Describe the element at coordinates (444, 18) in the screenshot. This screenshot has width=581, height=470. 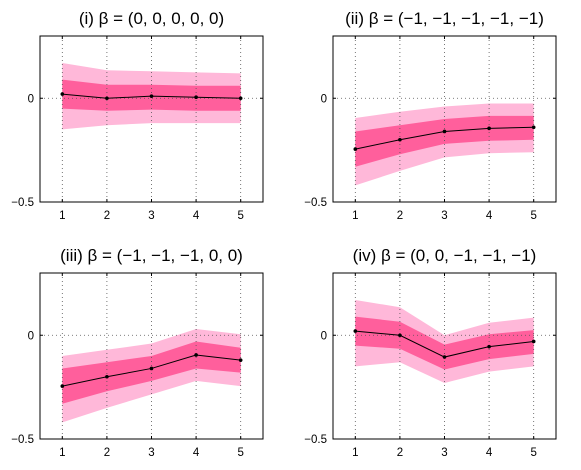
I see `subplot-title: (ii) β = (−1, −1, −1, −1, −1)` at that location.